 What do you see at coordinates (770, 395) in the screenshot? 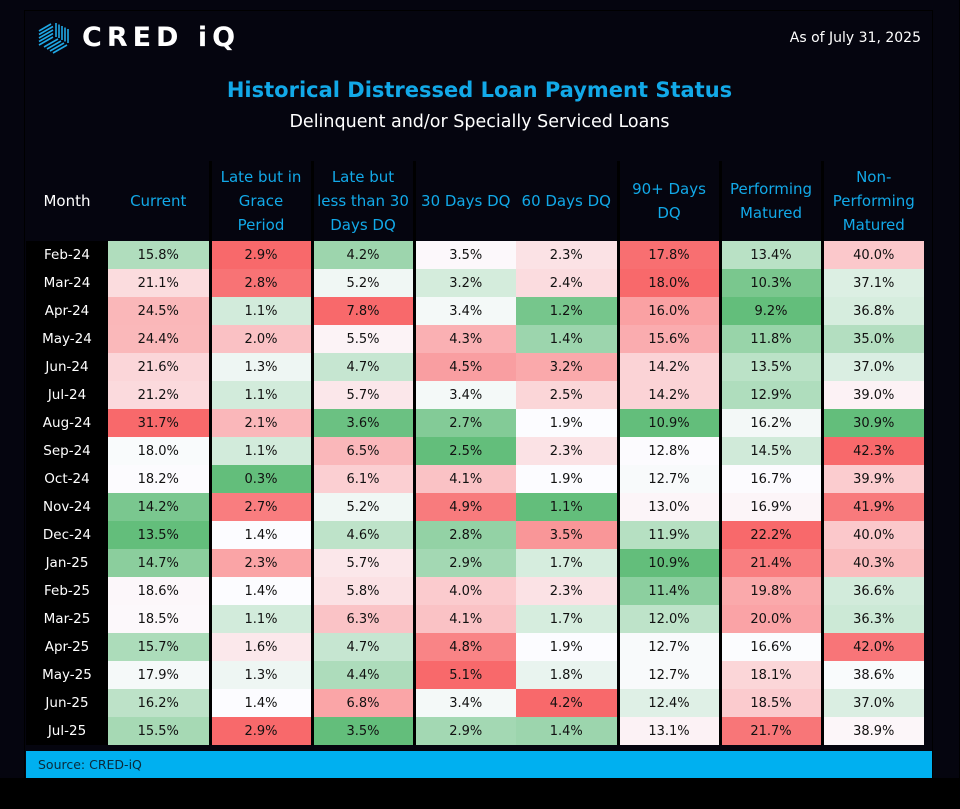
I see `heatmap-cell: 12.9%` at bounding box center [770, 395].